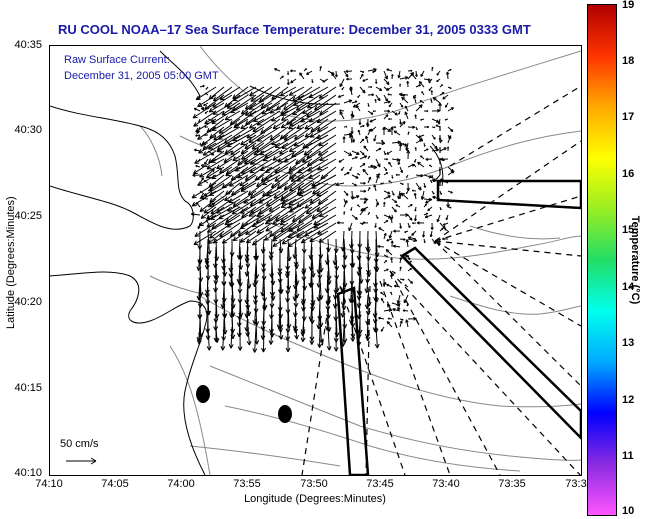 This screenshot has height=519, width=651. I want to click on x-tick-label: 74:00, so click(181, 484).